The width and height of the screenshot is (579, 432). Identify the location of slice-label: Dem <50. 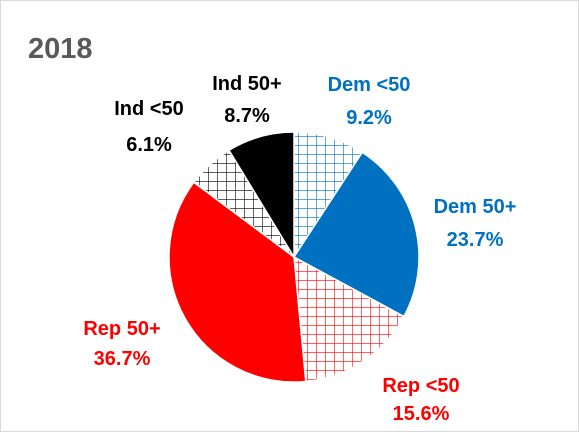
(369, 85).